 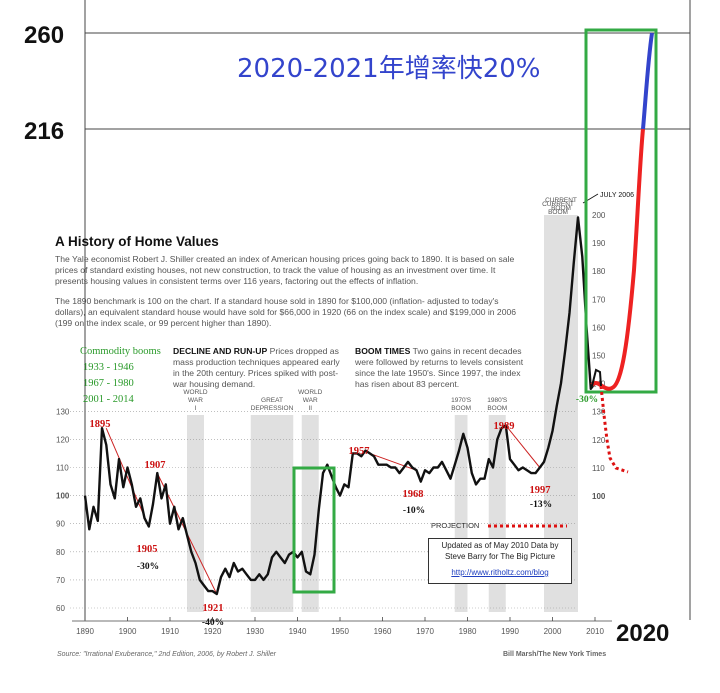 I want to click on growth-curve-blue, so click(x=647, y=81).